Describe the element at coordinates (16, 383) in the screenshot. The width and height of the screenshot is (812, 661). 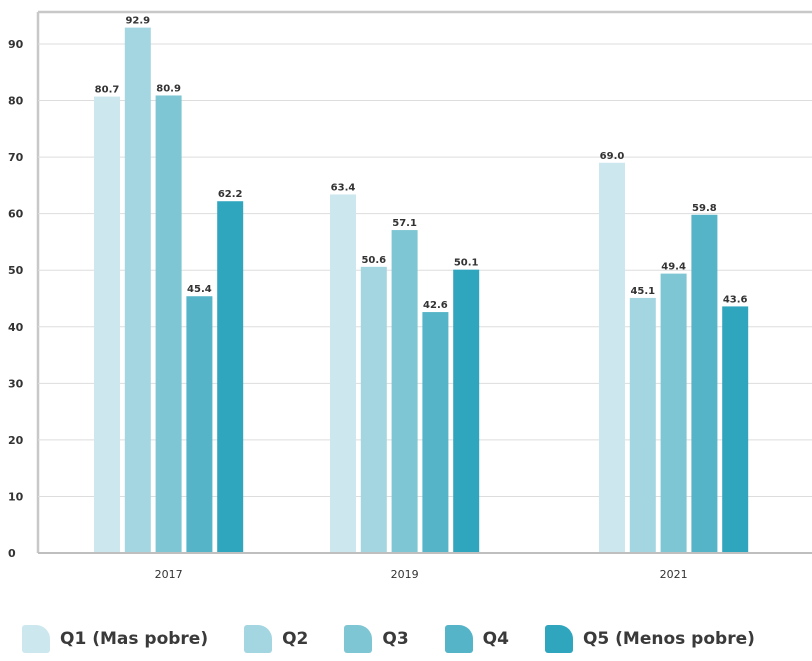
I see `y-tick-label: 30` at that location.